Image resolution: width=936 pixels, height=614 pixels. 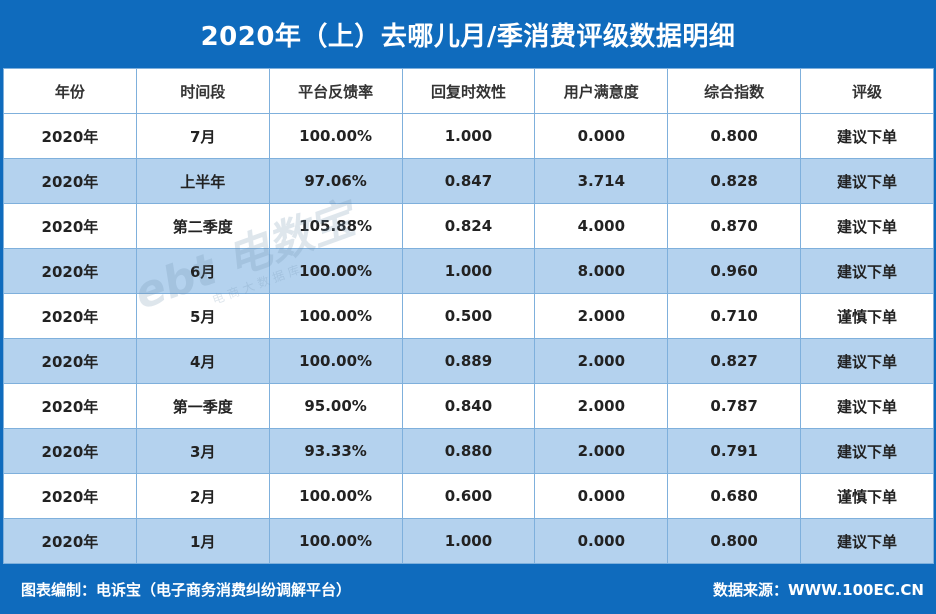 I want to click on header-composite-index: 综合指数, so click(x=734, y=91).